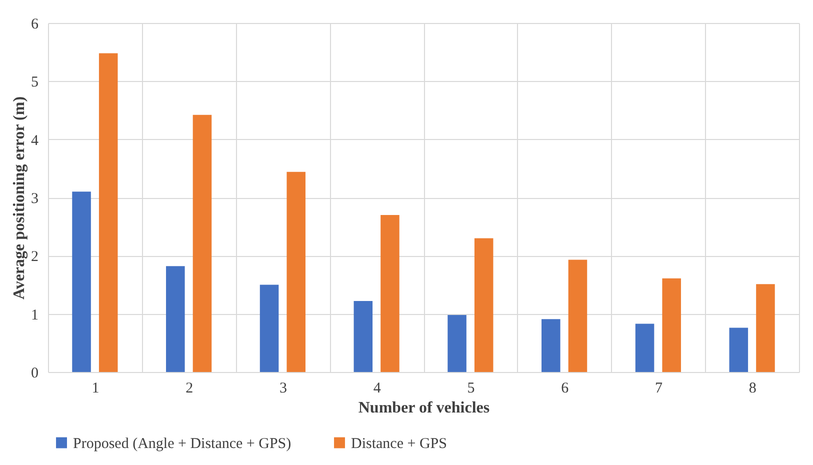  Describe the element at coordinates (752, 388) in the screenshot. I see `x-tick-label: 8` at that location.